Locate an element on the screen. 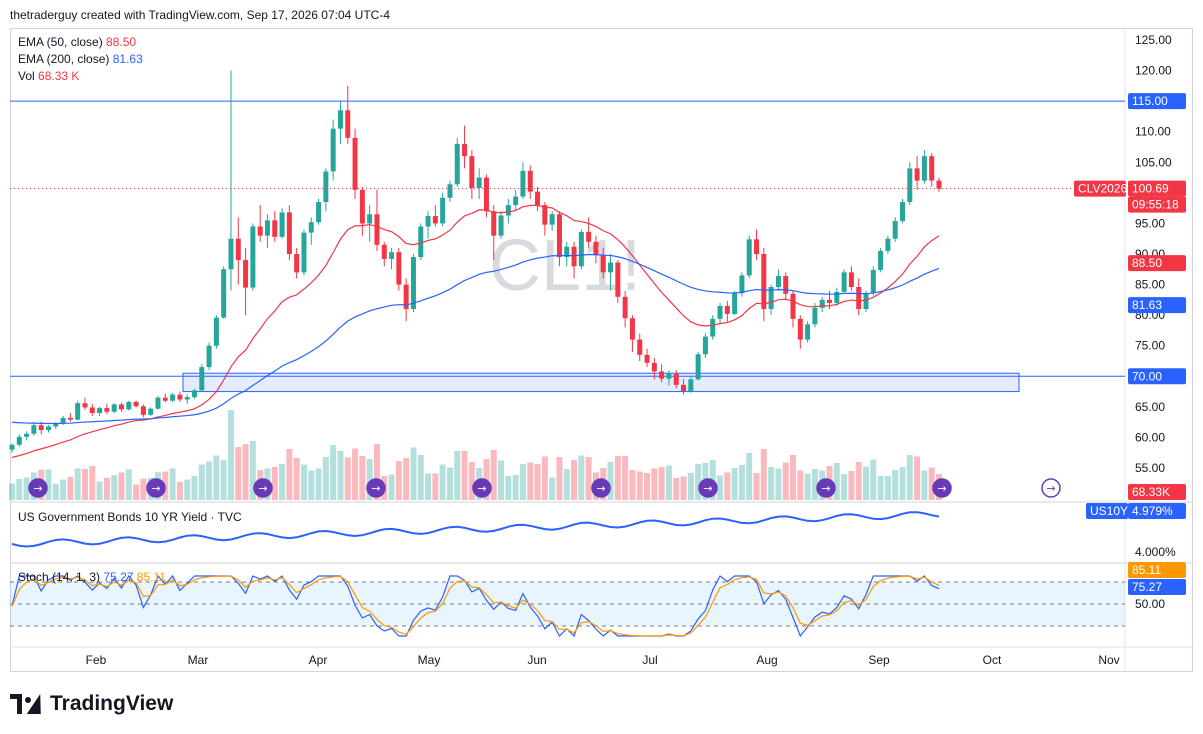  level-70-tag: 70.00 is located at coordinates (1147, 376).